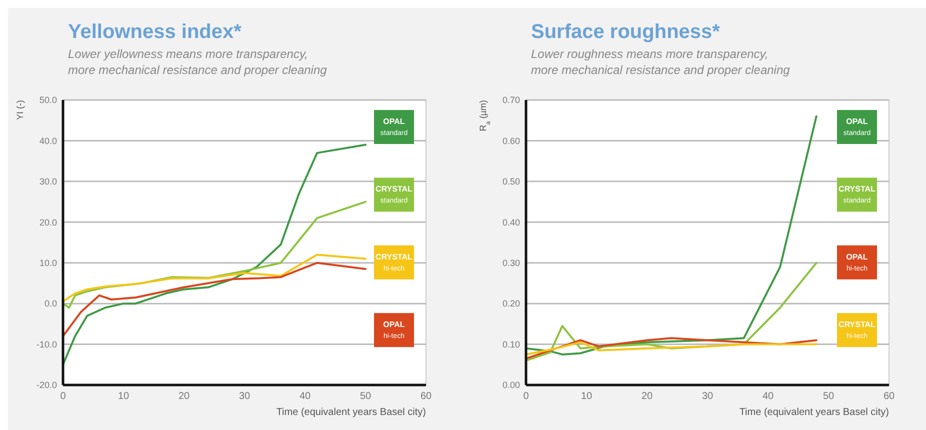 Image resolution: width=926 pixels, height=430 pixels. What do you see at coordinates (511, 181) in the screenshot?
I see `y-tick-label: 0.50` at bounding box center [511, 181].